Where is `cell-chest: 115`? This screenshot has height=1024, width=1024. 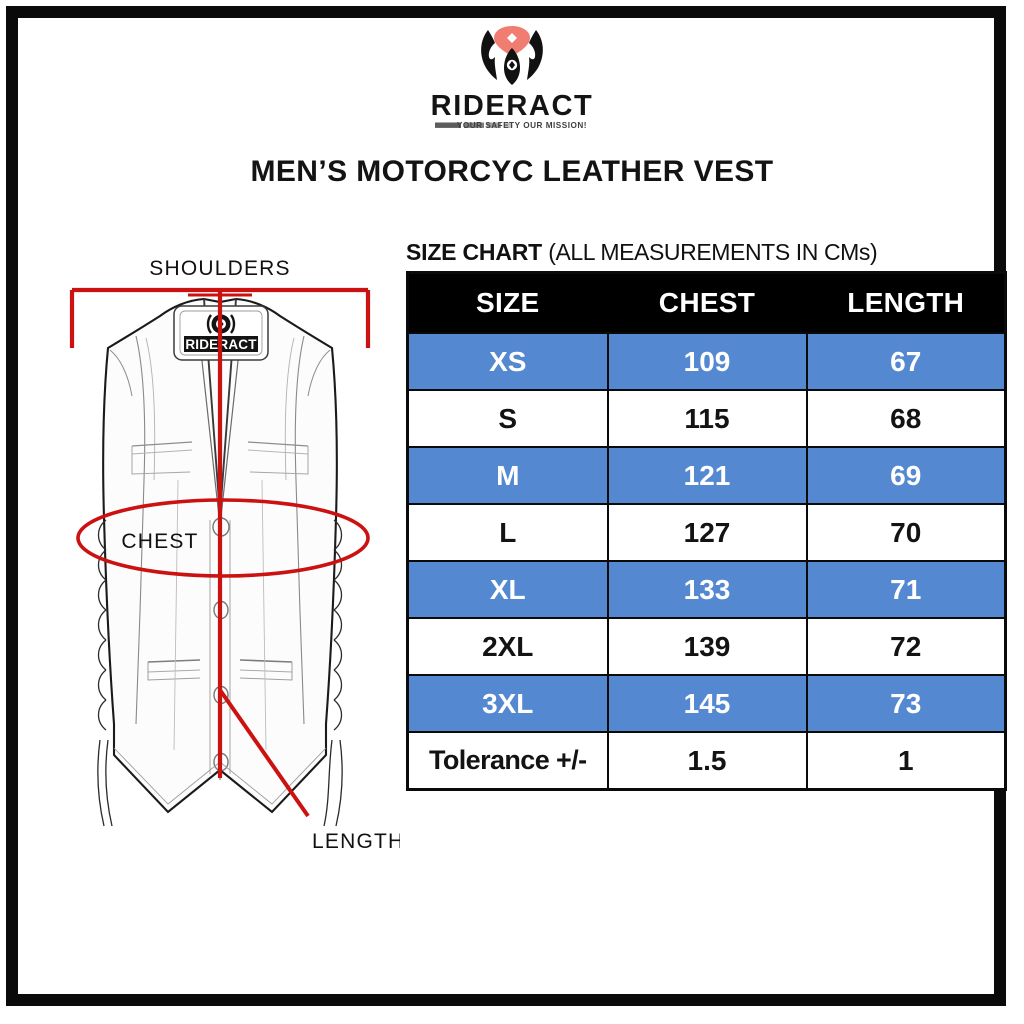
cell-chest: 115 is located at coordinates (707, 419).